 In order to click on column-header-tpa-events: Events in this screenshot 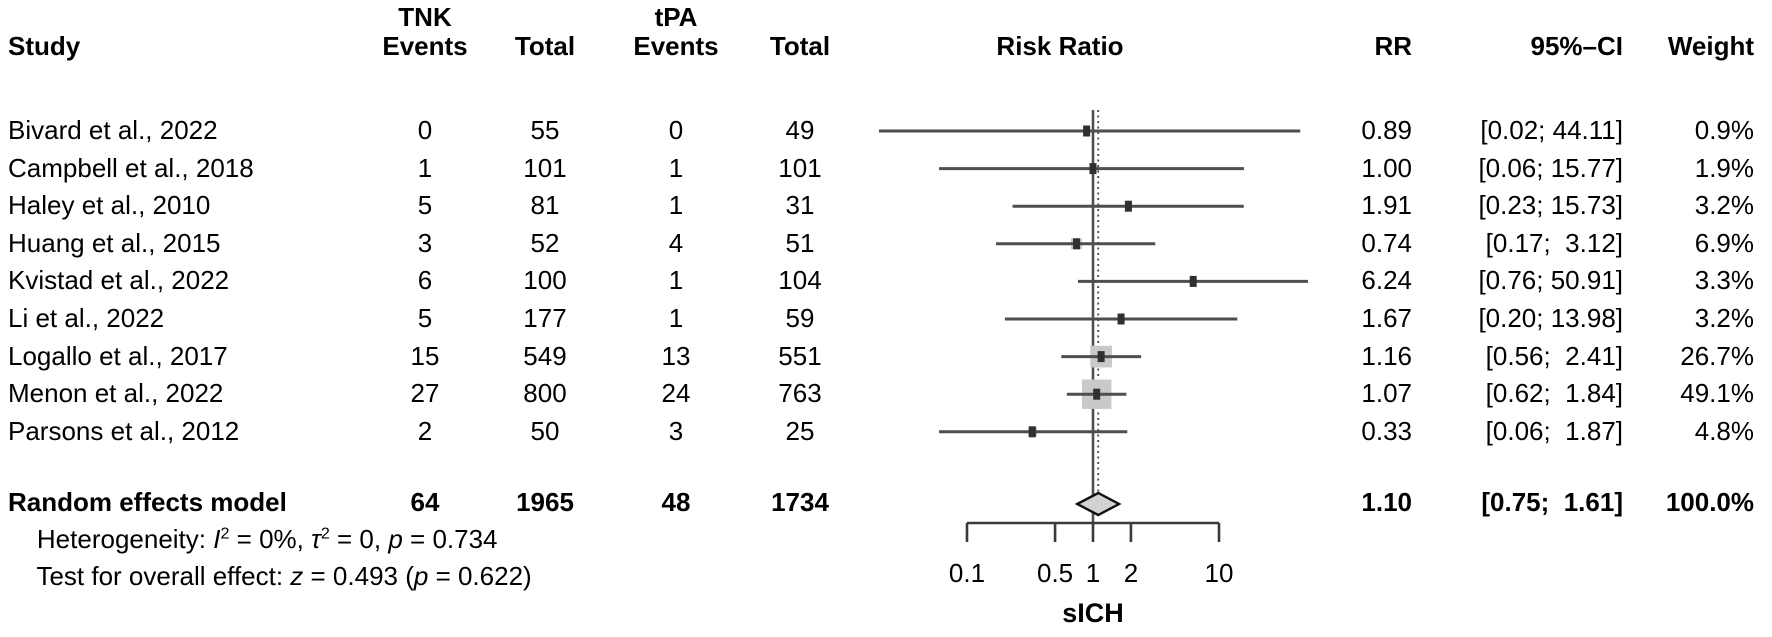, I will do `click(676, 46)`.